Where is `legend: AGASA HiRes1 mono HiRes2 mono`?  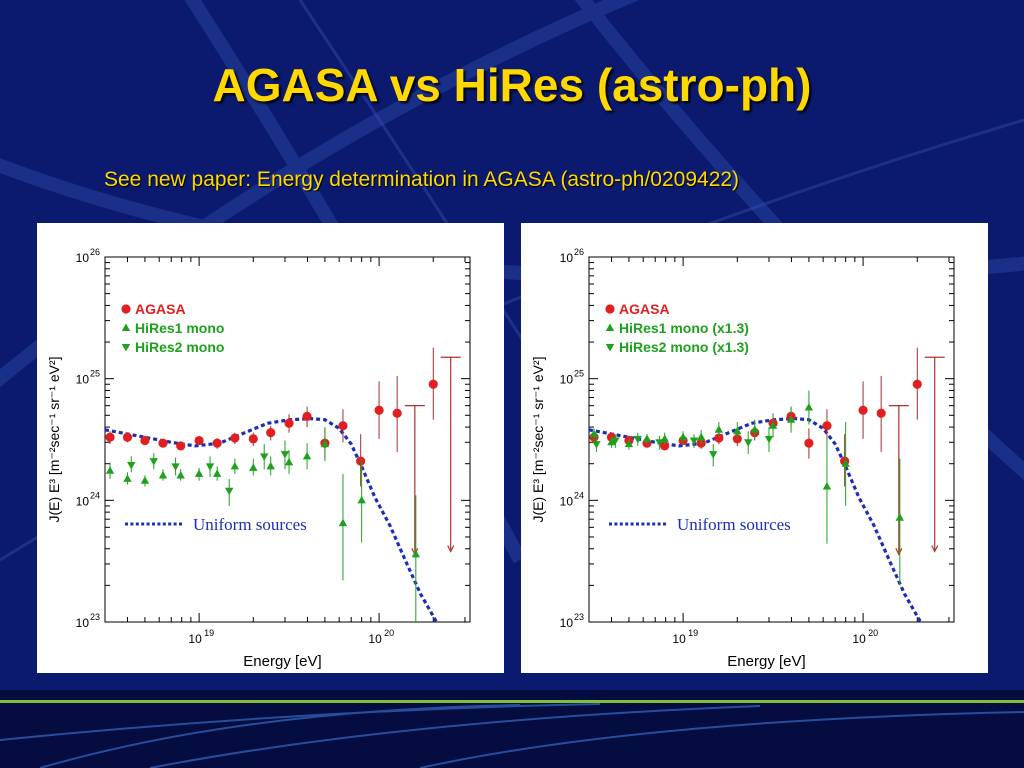 legend: AGASA HiRes1 mono HiRes2 mono is located at coordinates (172, 328).